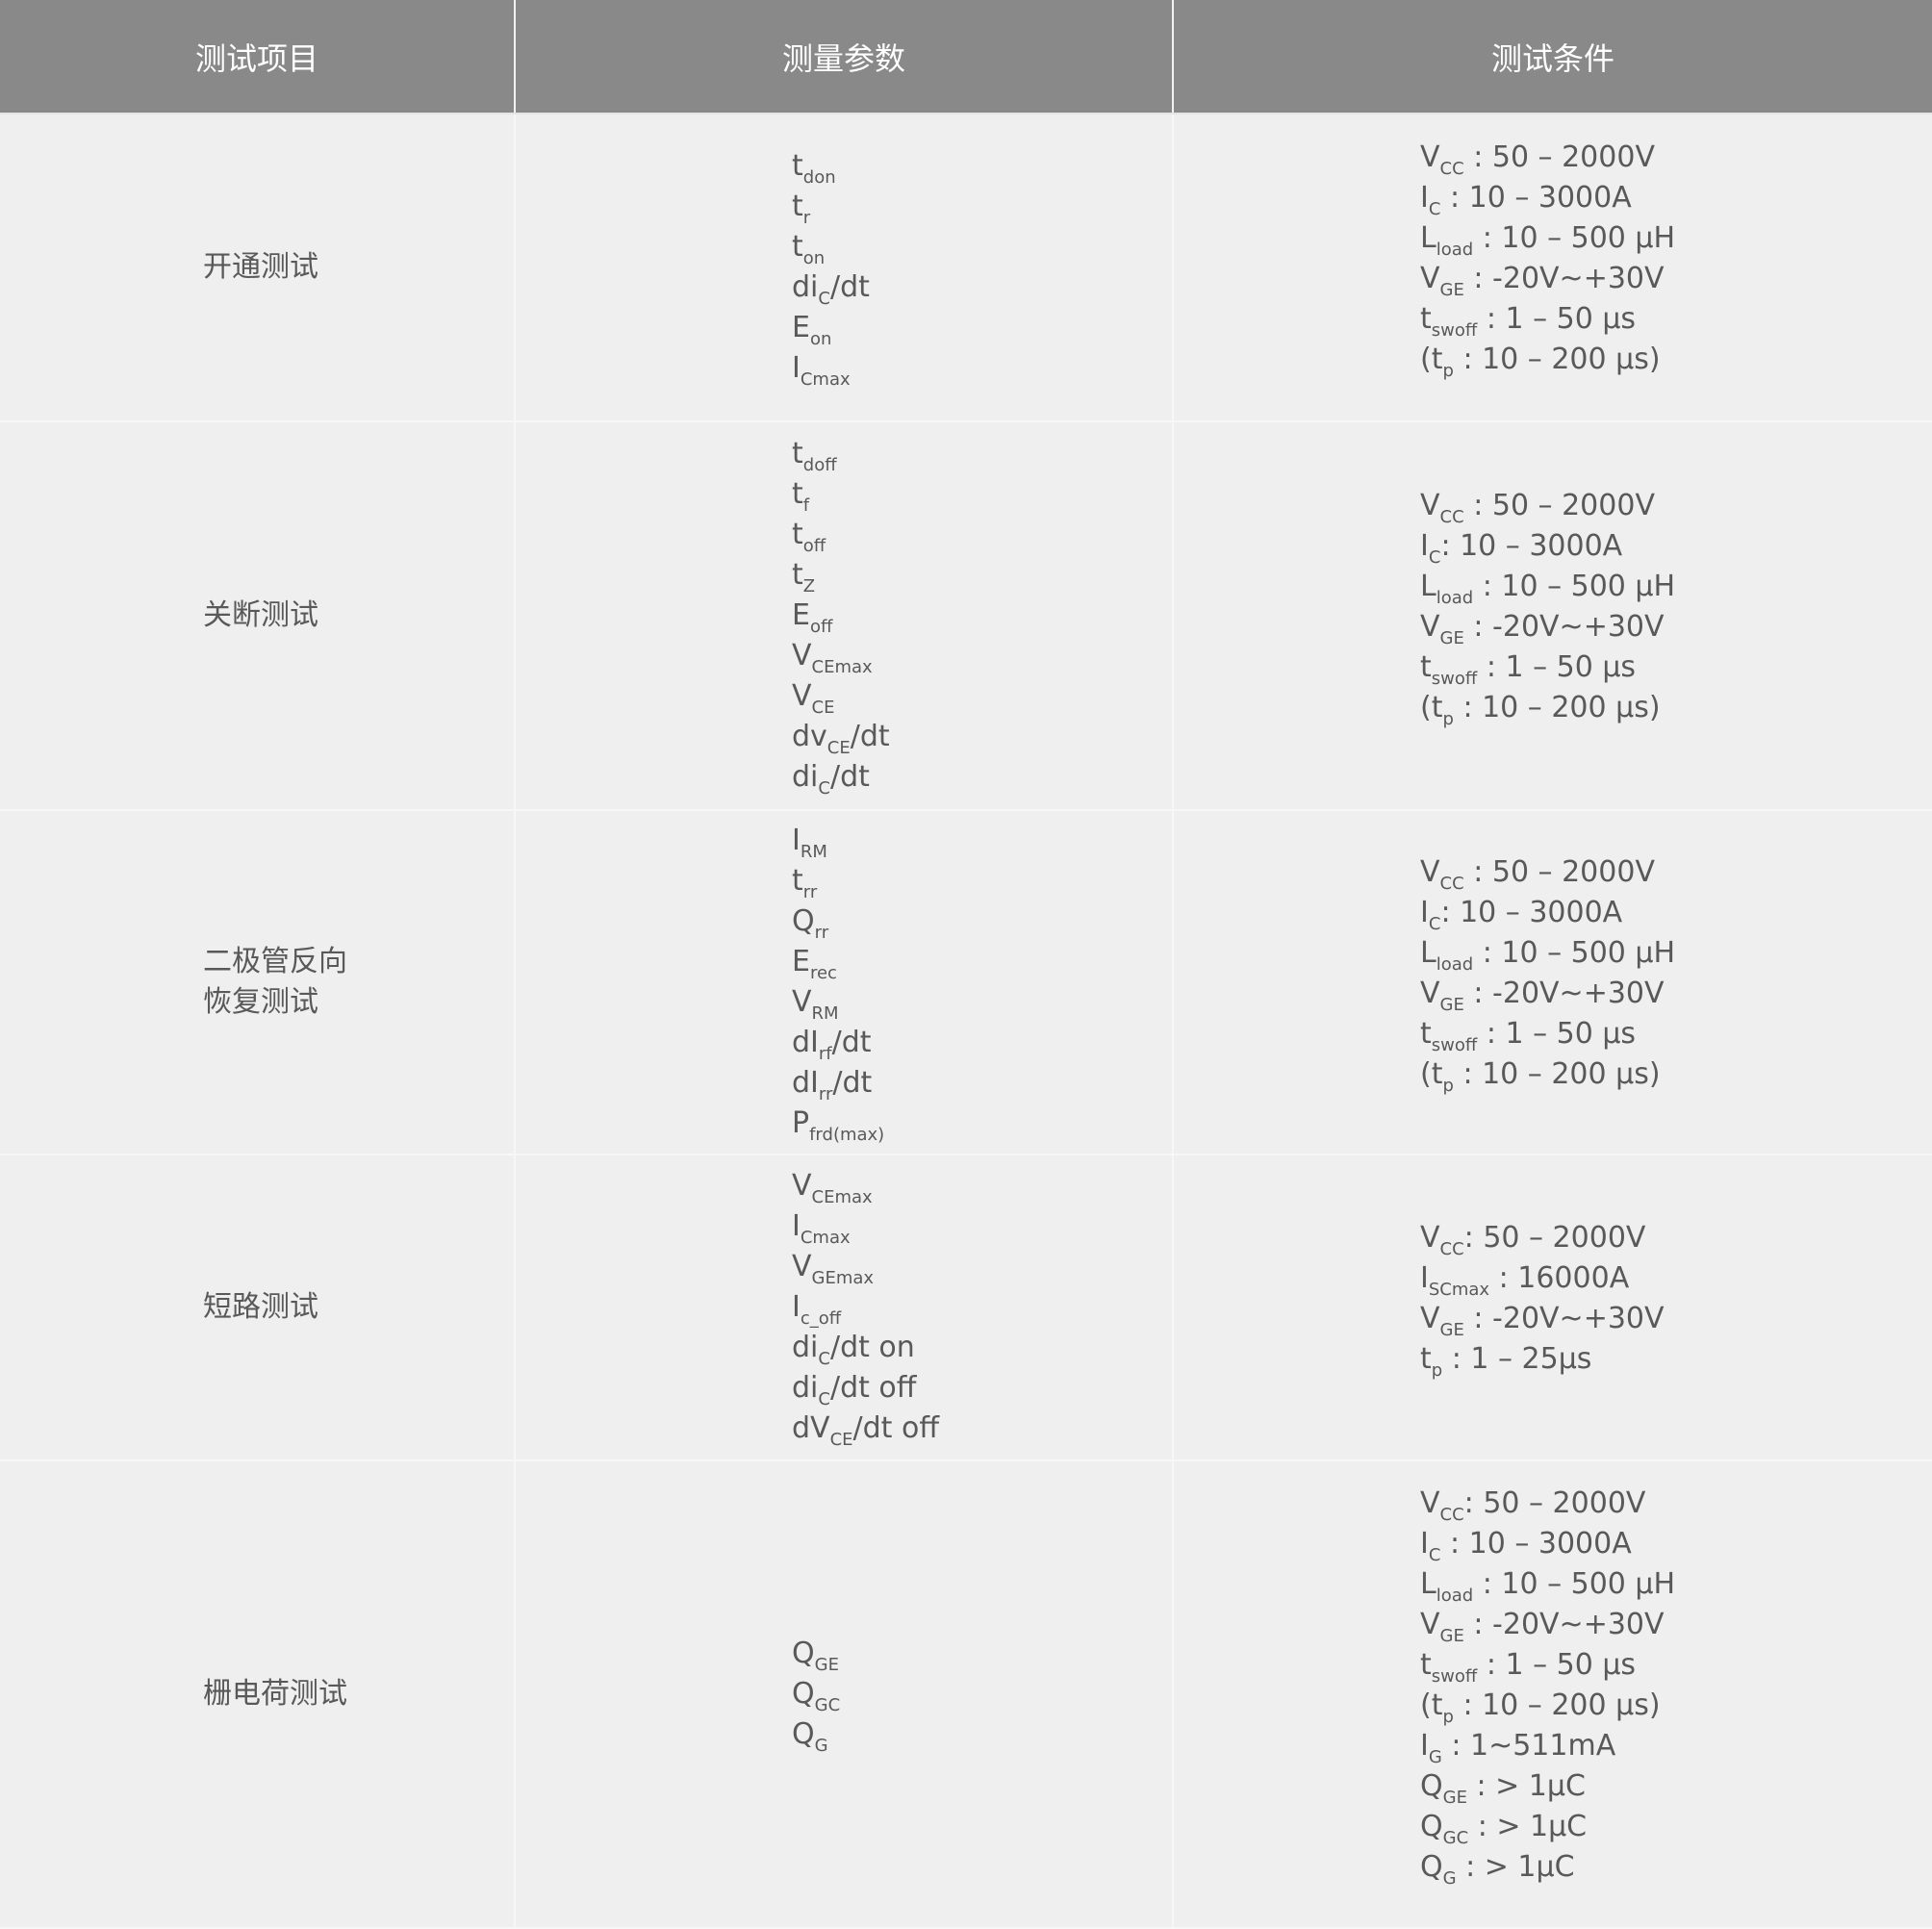 This screenshot has width=1932, height=1929. What do you see at coordinates (1552, 57) in the screenshot?
I see `header-conditions: 测试条件` at bounding box center [1552, 57].